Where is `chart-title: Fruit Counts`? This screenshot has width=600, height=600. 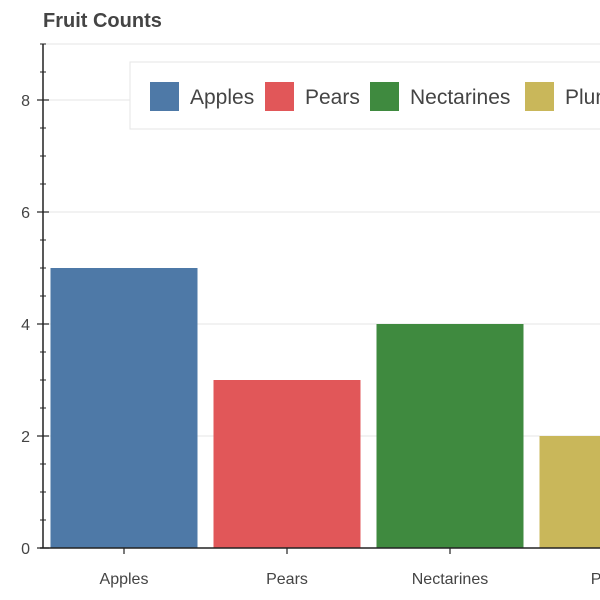
chart-title: Fruit Counts is located at coordinates (102, 21).